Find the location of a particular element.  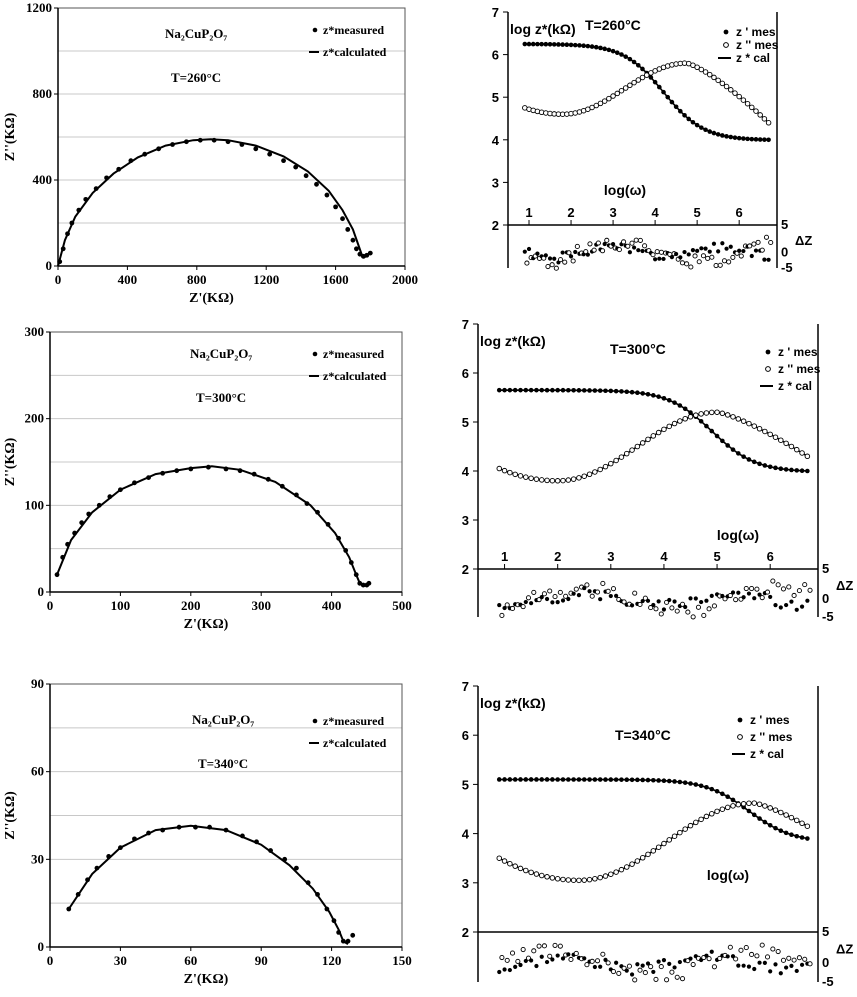

legend-marker-zr is located at coordinates (726, 32).